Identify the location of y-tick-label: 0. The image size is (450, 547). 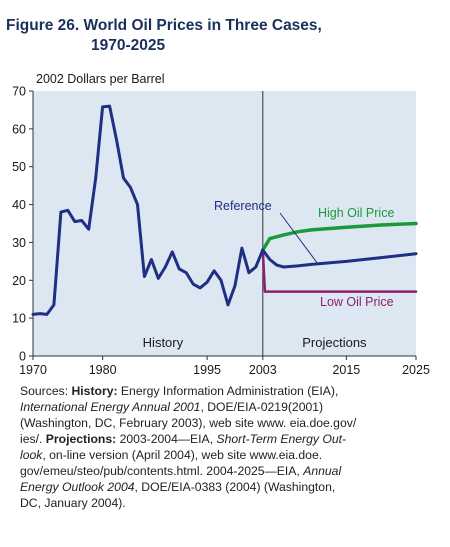
(22, 357).